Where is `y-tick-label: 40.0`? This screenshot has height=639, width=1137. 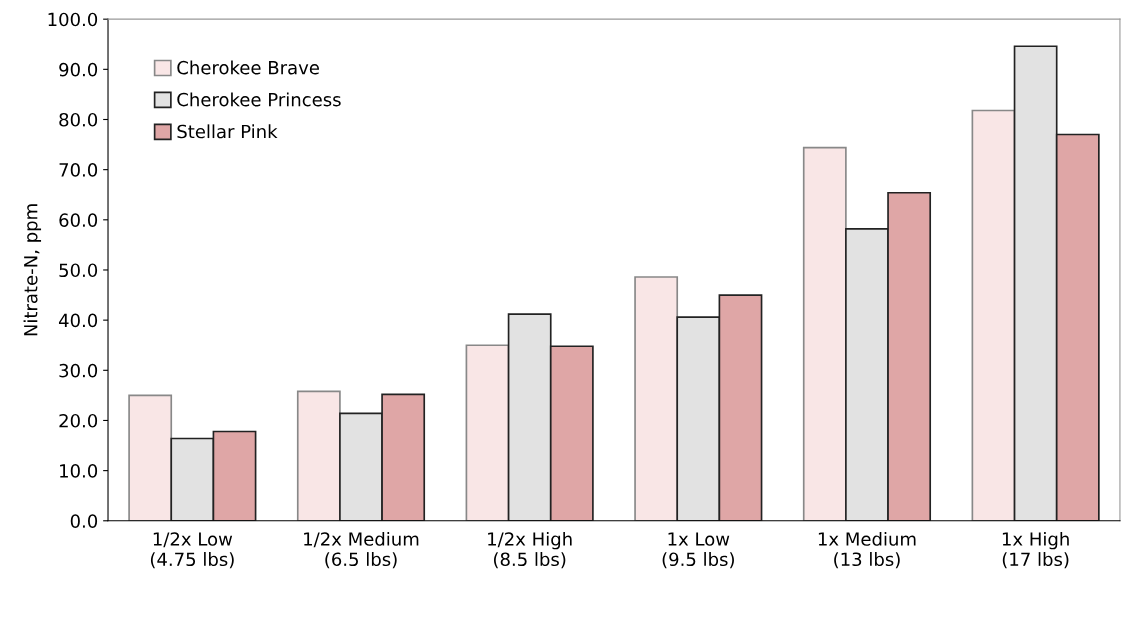
y-tick-label: 40.0 is located at coordinates (78, 320).